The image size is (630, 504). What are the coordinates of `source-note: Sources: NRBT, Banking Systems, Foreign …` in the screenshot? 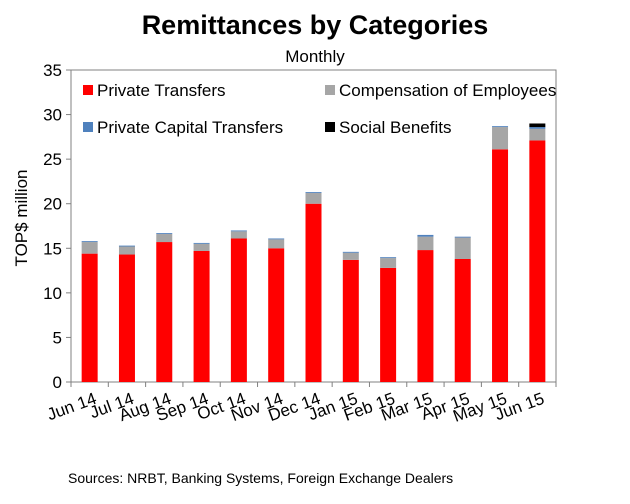 It's located at (260, 478).